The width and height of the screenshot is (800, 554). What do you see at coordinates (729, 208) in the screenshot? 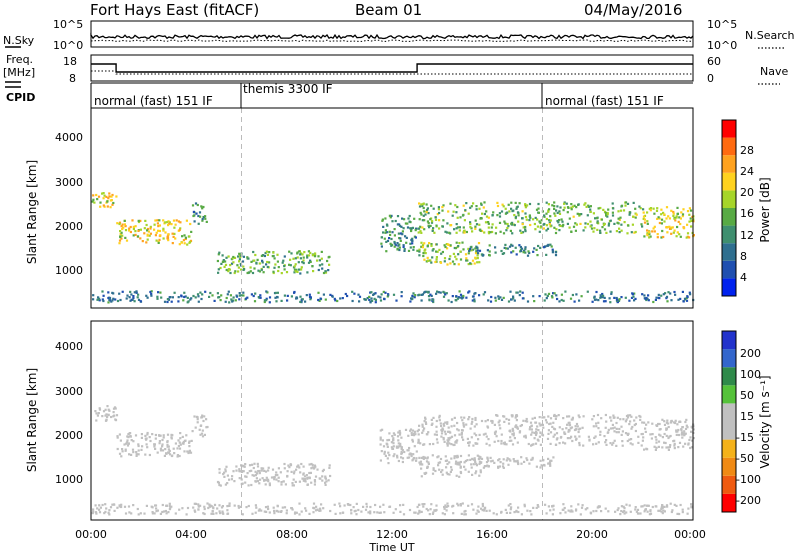
I see `power-colorbar-frame` at bounding box center [729, 208].